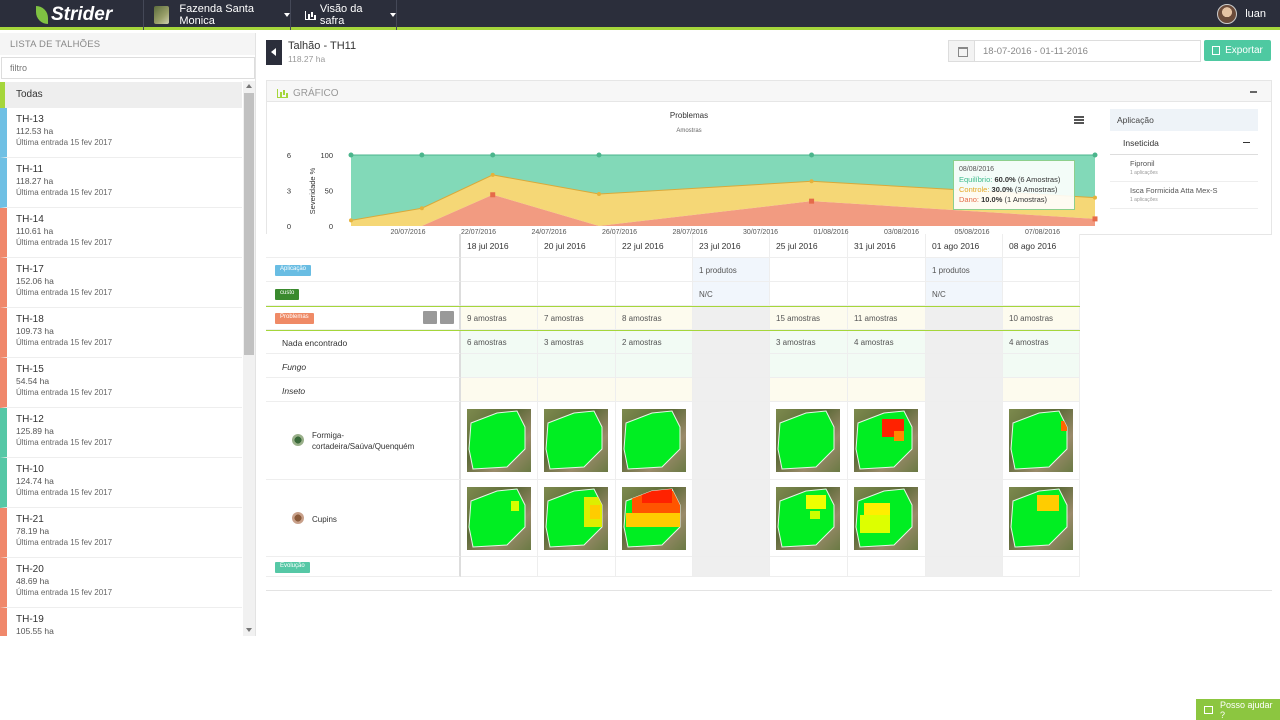 Image resolution: width=1280 pixels, height=720 pixels. What do you see at coordinates (1184, 120) in the screenshot?
I see `application-header: Aplicação` at bounding box center [1184, 120].